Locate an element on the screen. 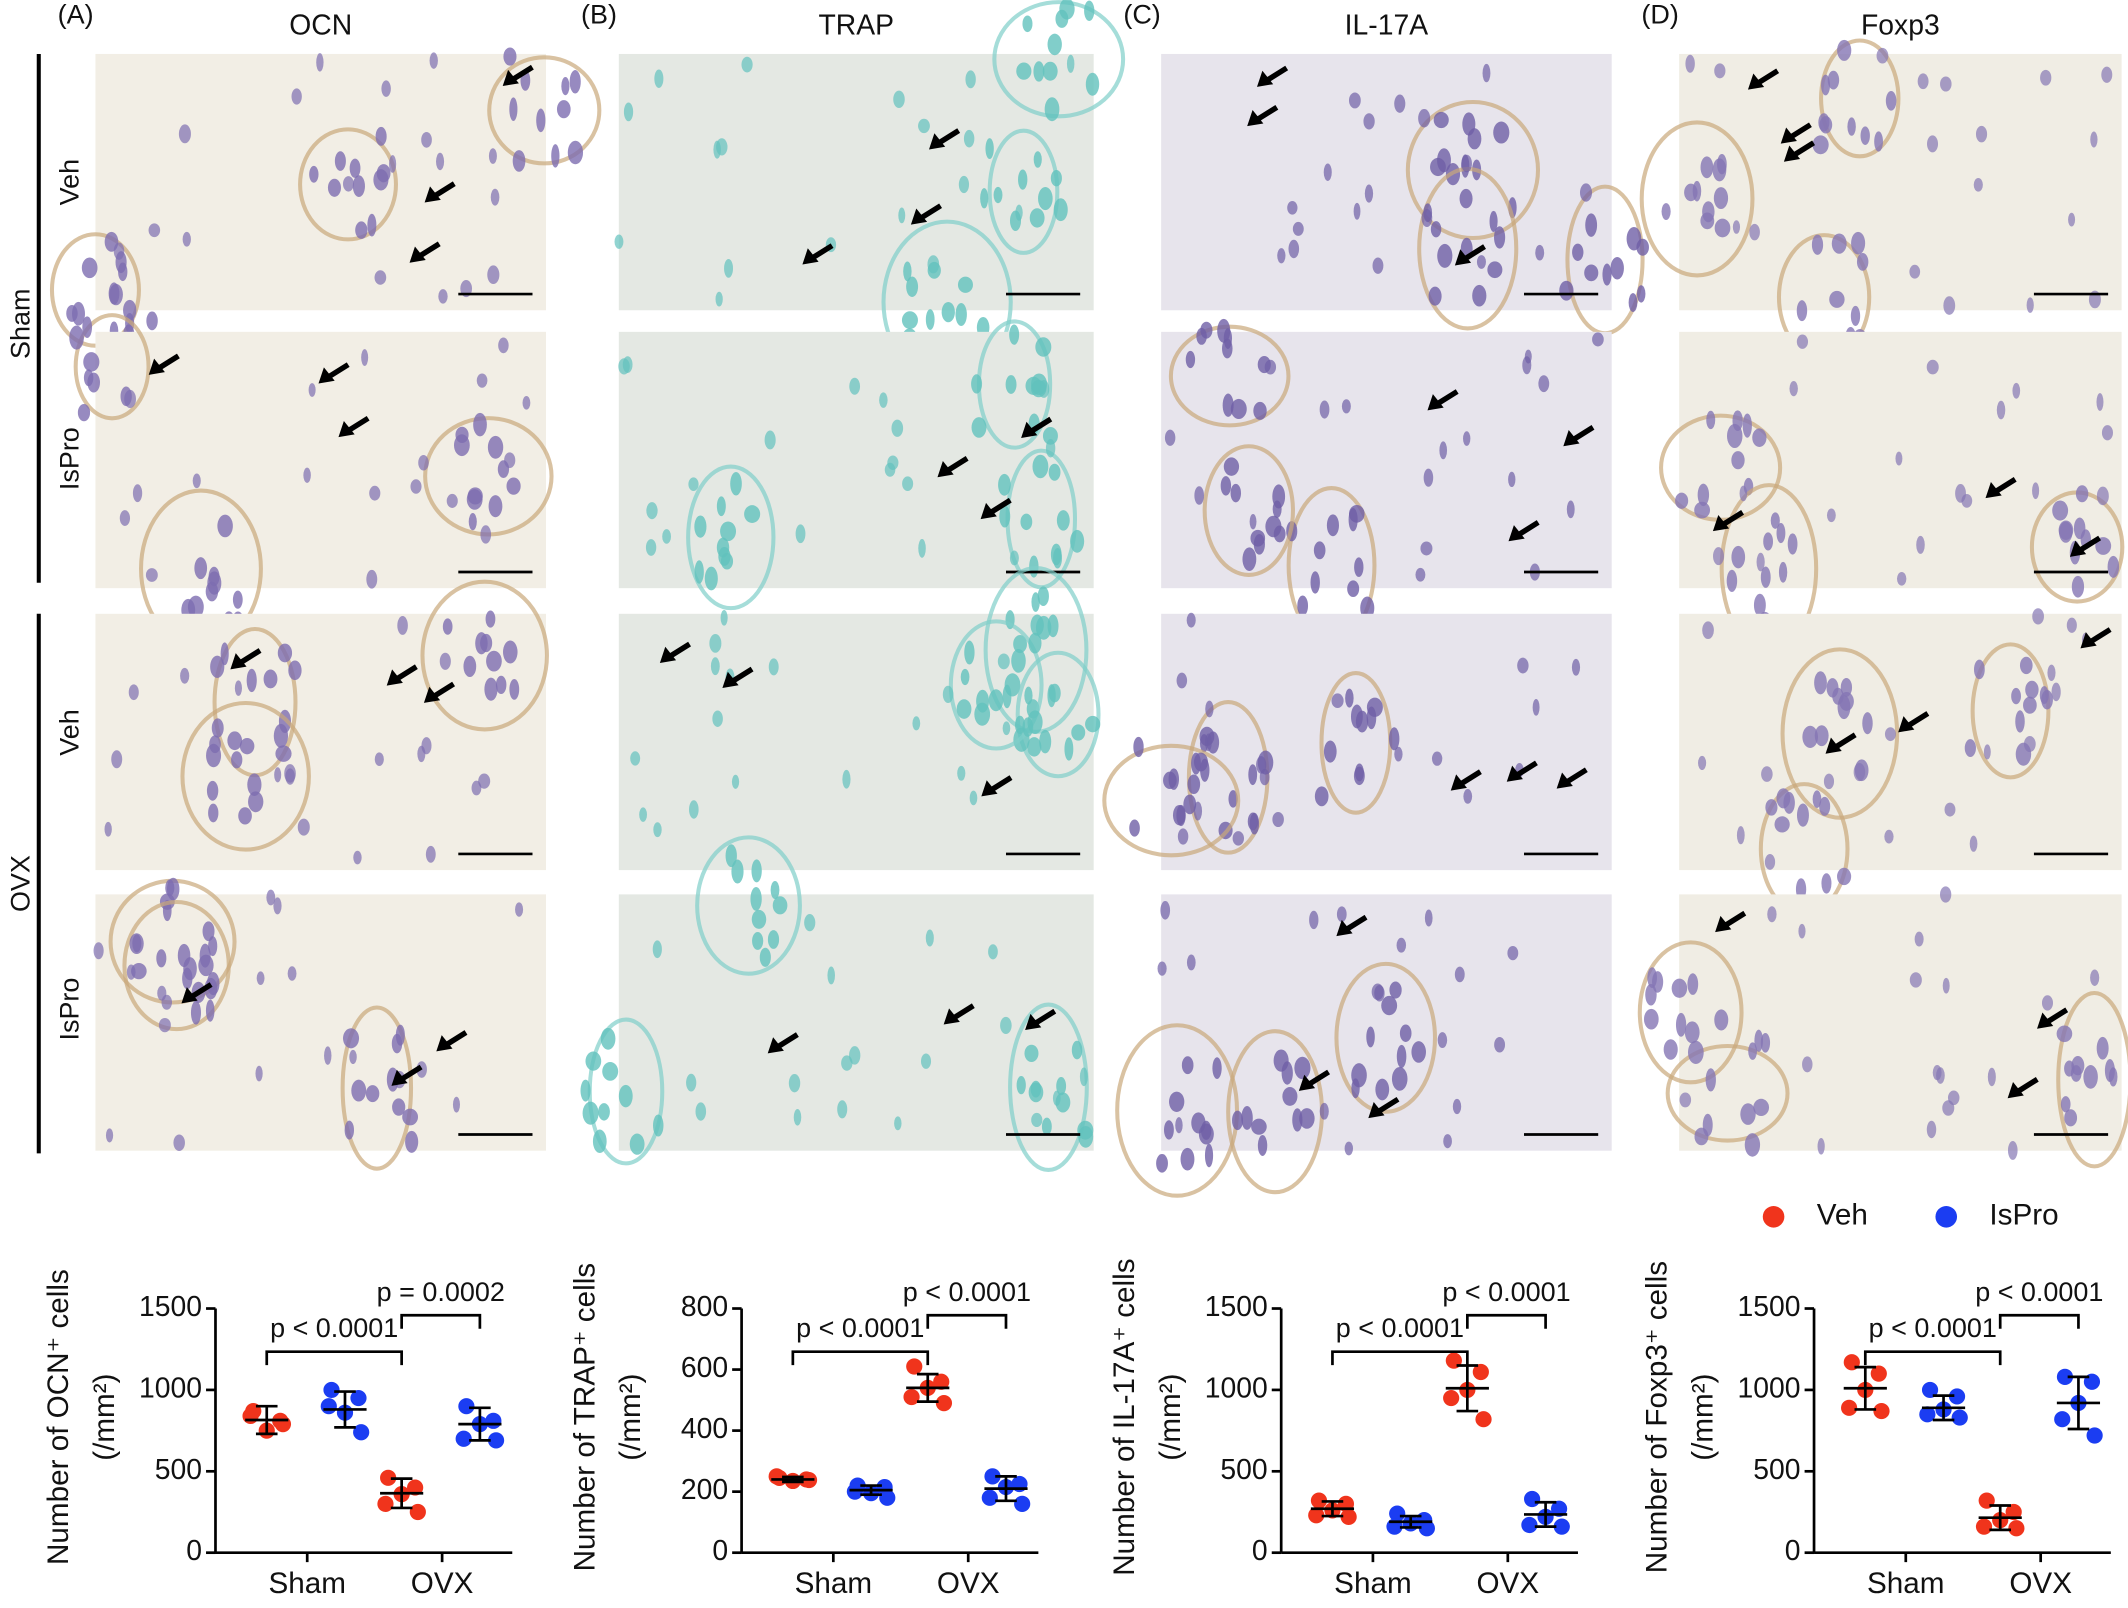 This screenshot has height=1608, width=2128. y-tick-label: 500 is located at coordinates (1243, 1470).